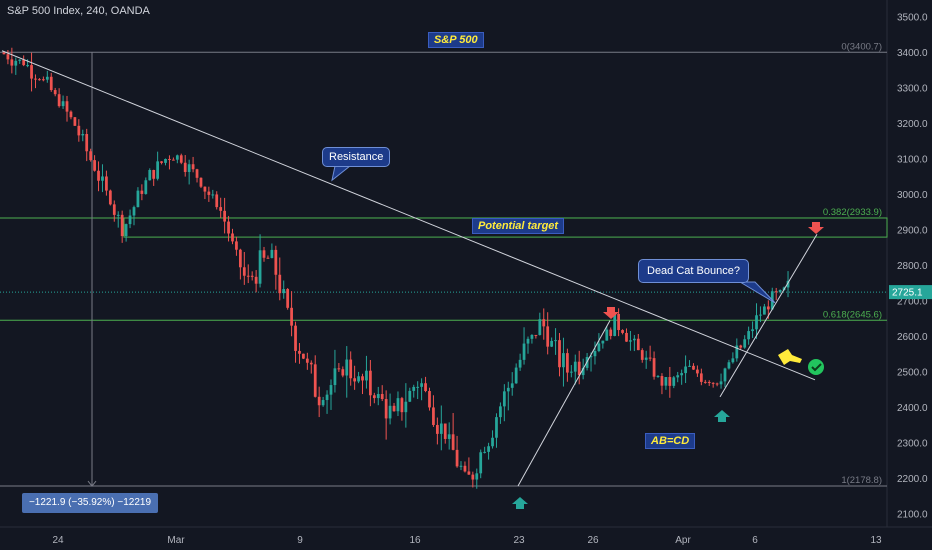 This screenshot has width=932, height=550. Describe the element at coordinates (912, 124) in the screenshot. I see `y-tick-label: 3200.0` at that location.